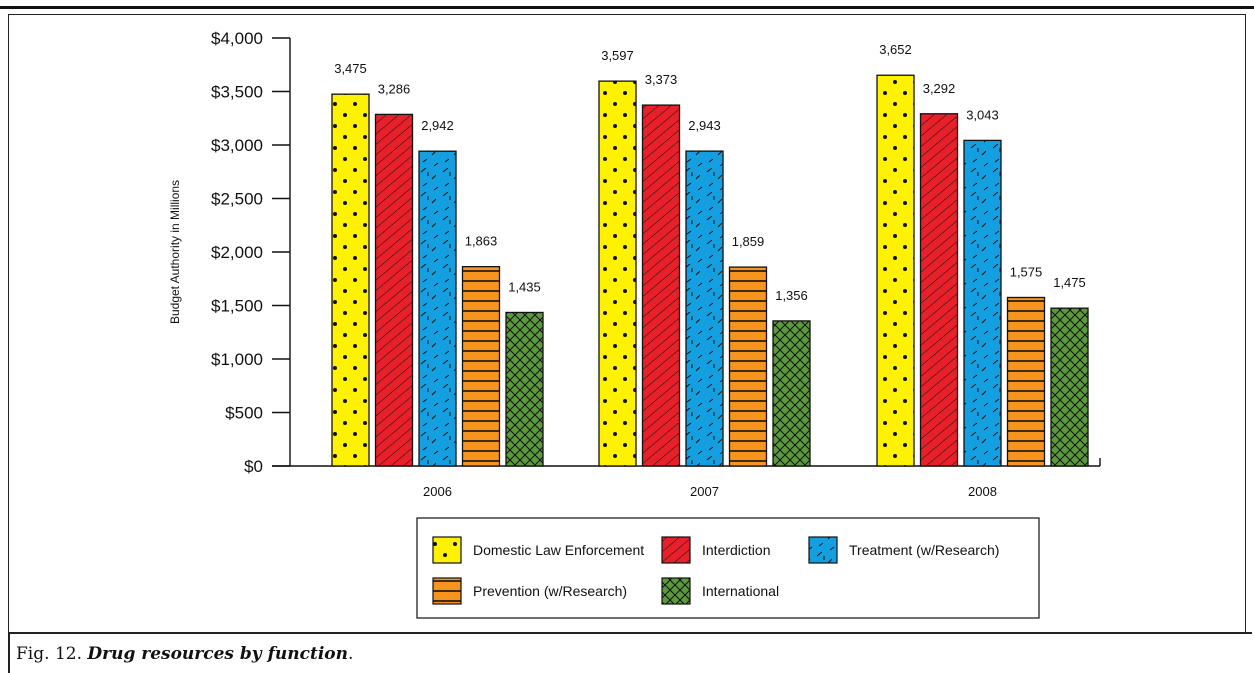 The image size is (1254, 673). Describe the element at coordinates (35, 654) in the screenshot. I see `caption-prefix: Fig.` at that location.